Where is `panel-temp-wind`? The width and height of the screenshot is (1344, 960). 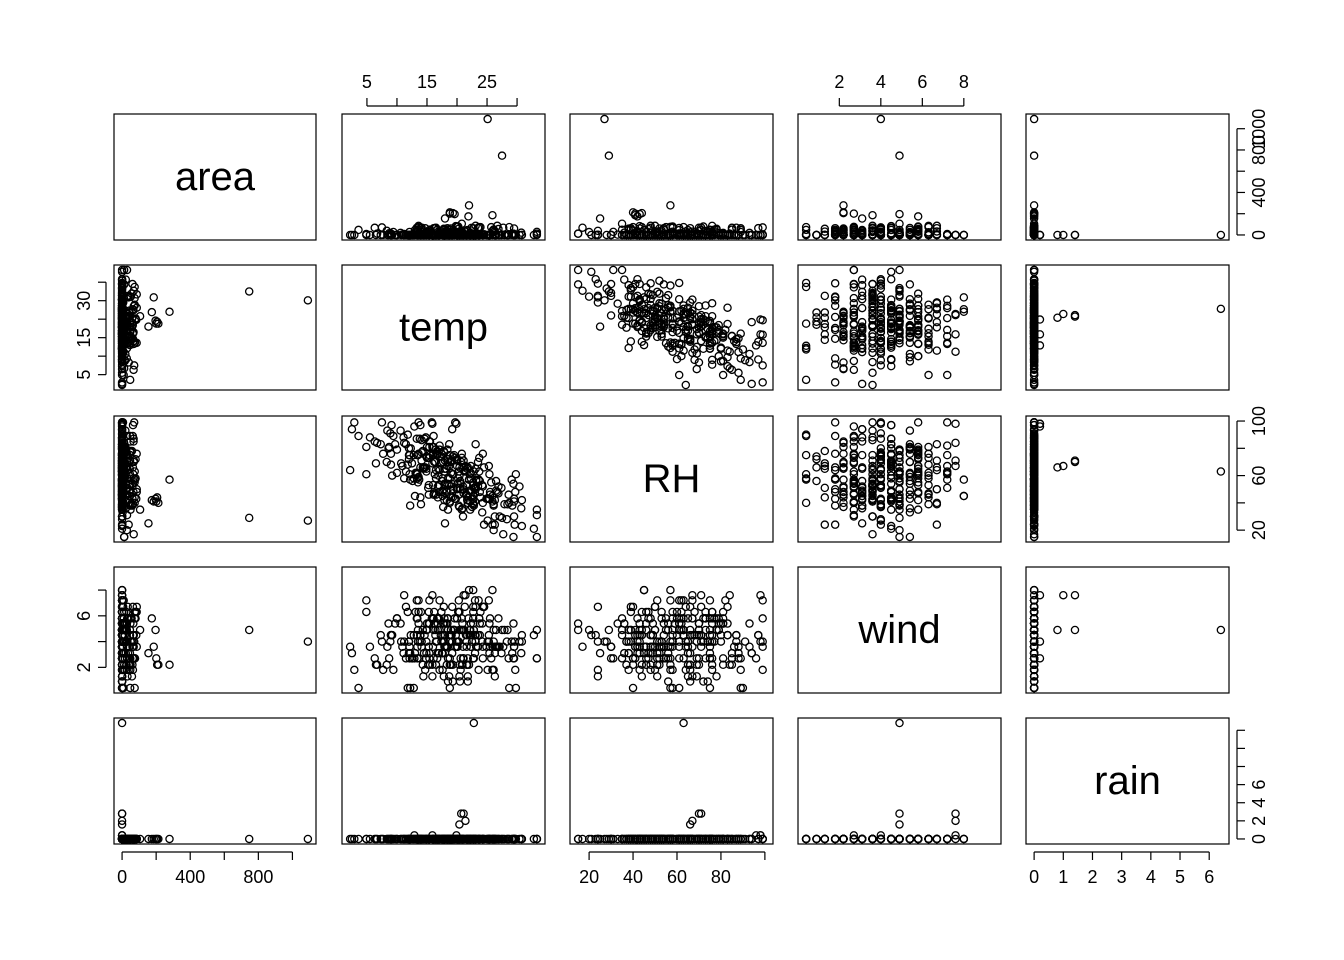
panel-temp-wind is located at coordinates (899, 327).